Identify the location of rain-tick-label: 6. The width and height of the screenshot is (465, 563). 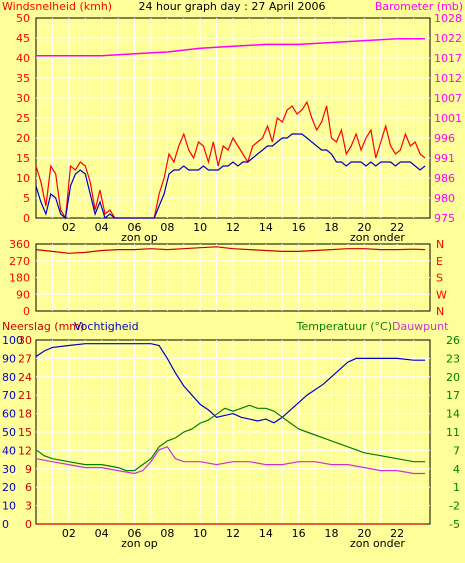
(28, 487).